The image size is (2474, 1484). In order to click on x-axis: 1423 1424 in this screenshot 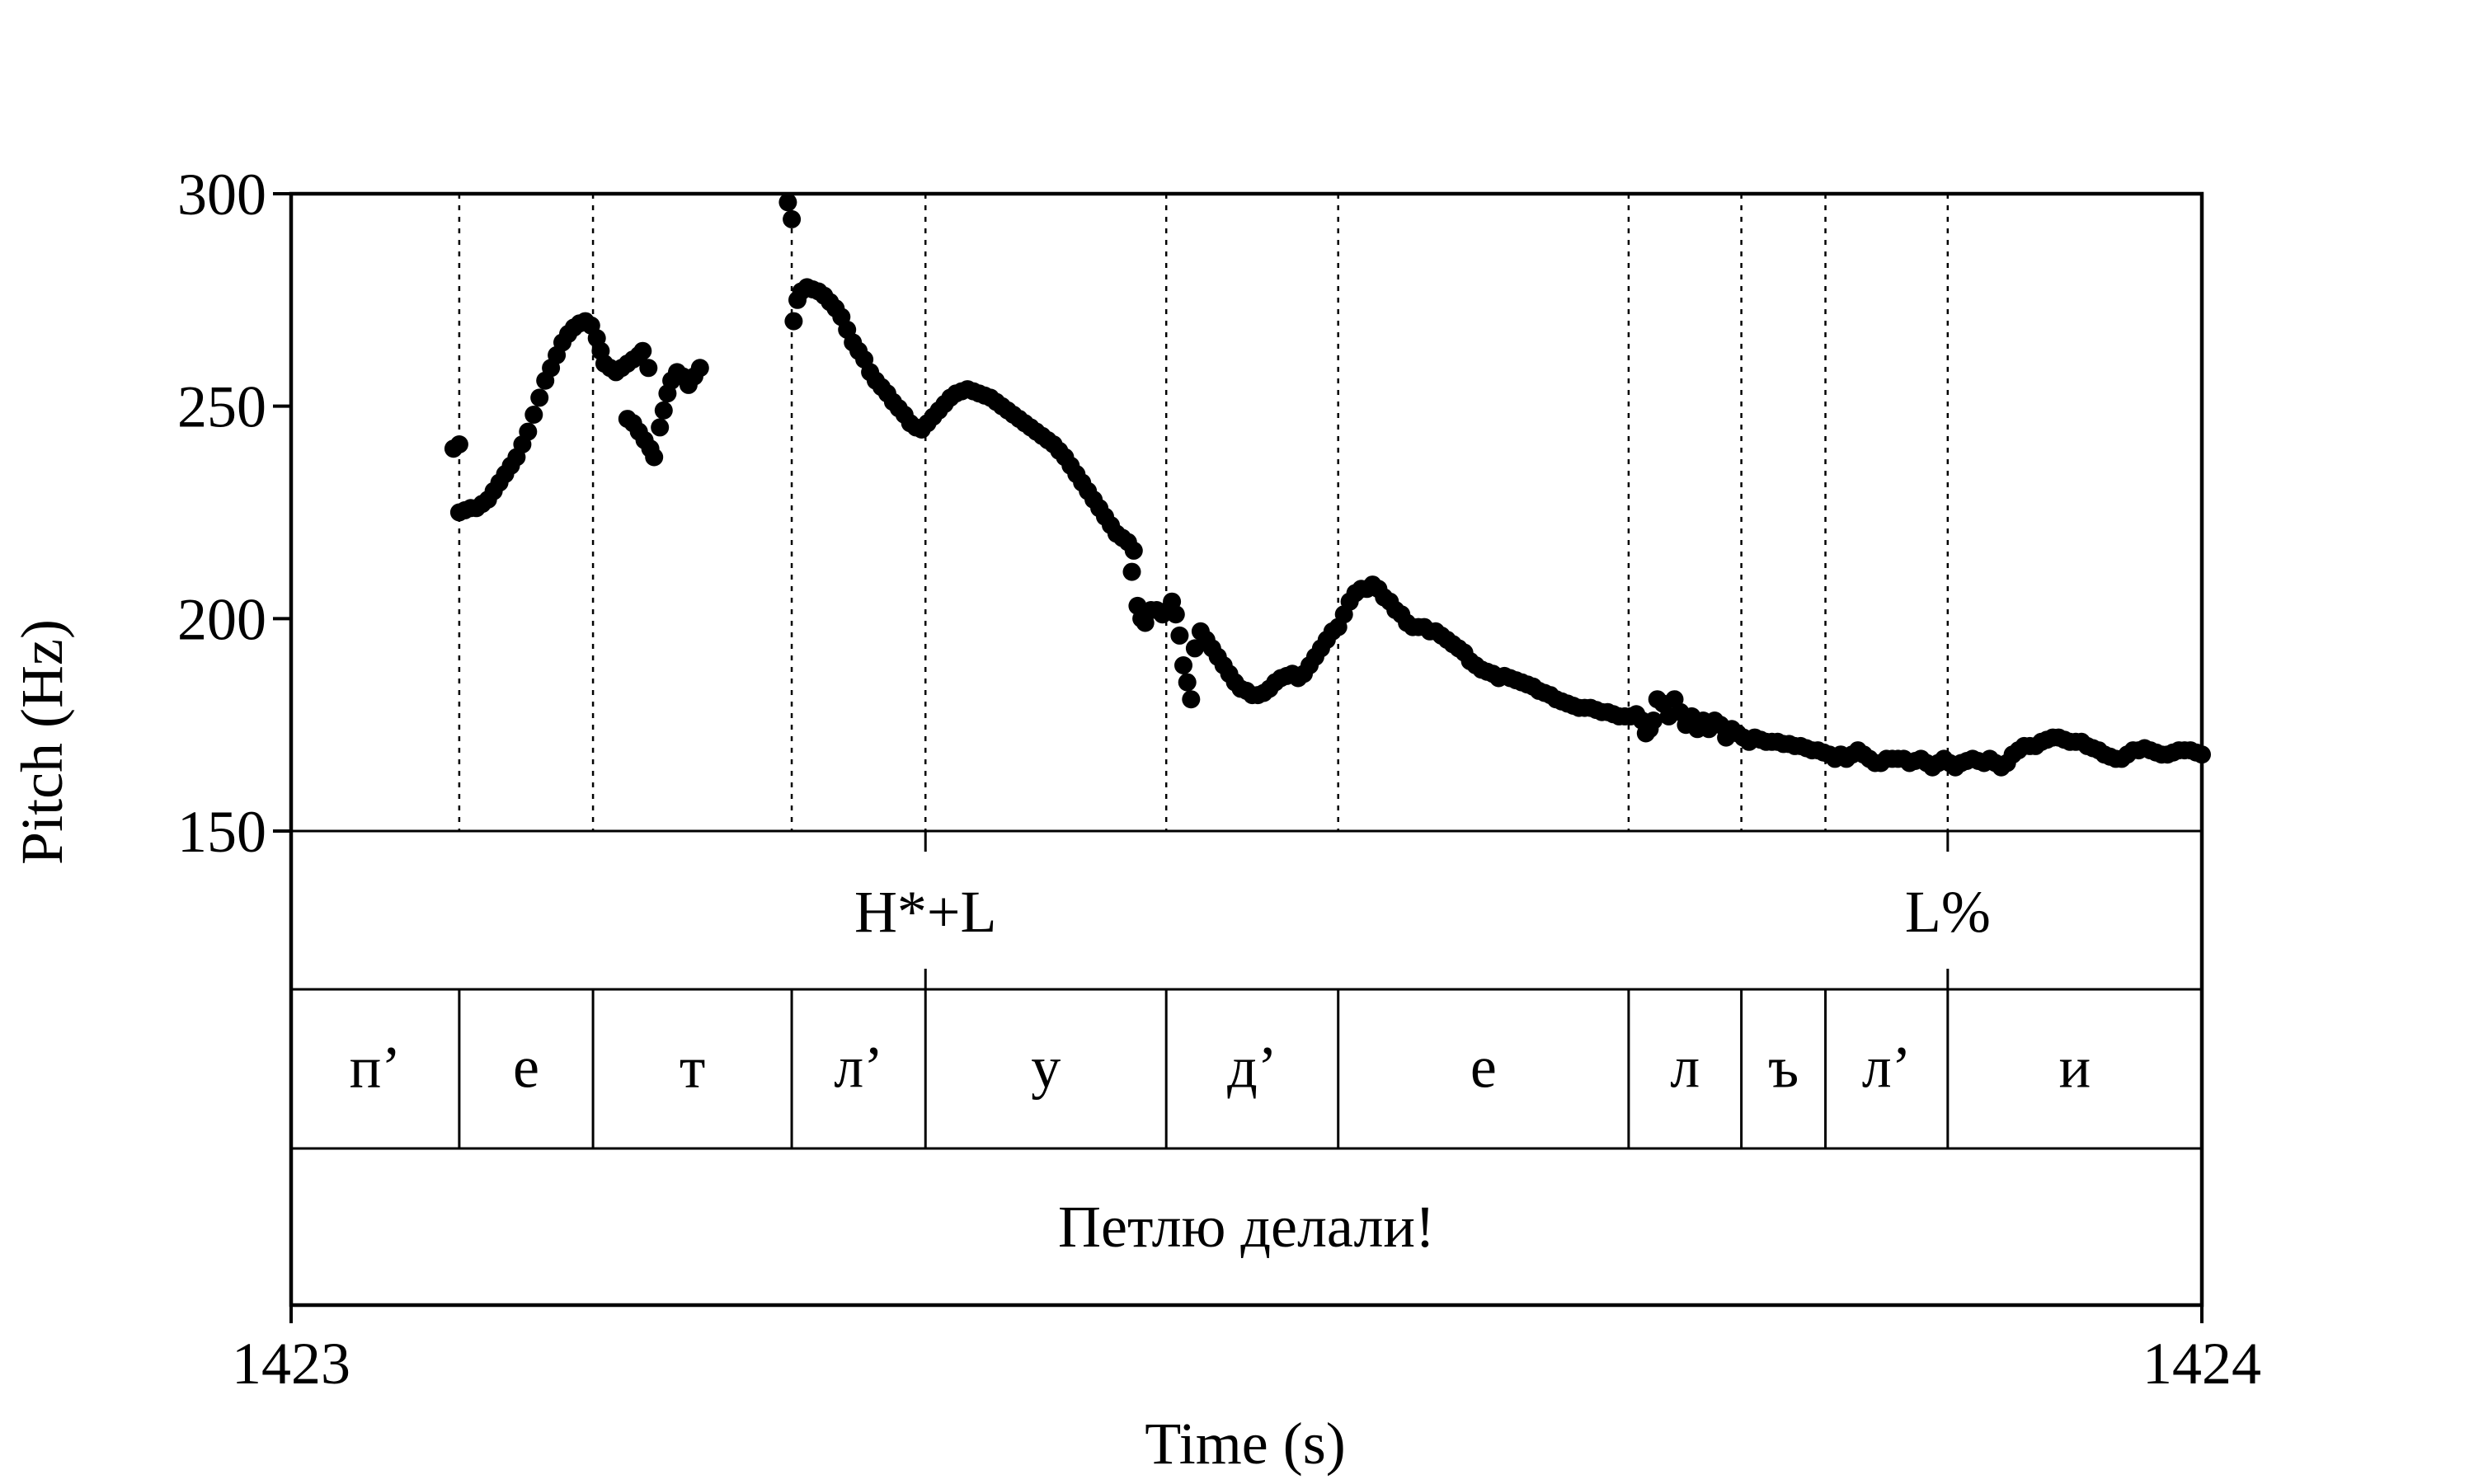, I will do `click(1246, 1351)`.